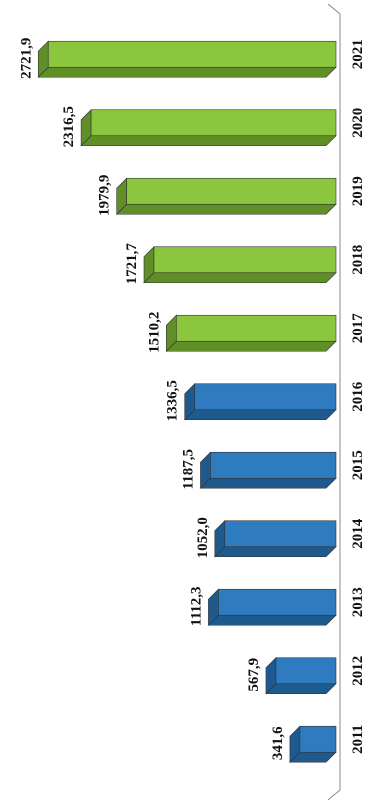 The height and width of the screenshot is (809, 380). I want to click on value-label-2015: 1187,5, so click(188, 469).